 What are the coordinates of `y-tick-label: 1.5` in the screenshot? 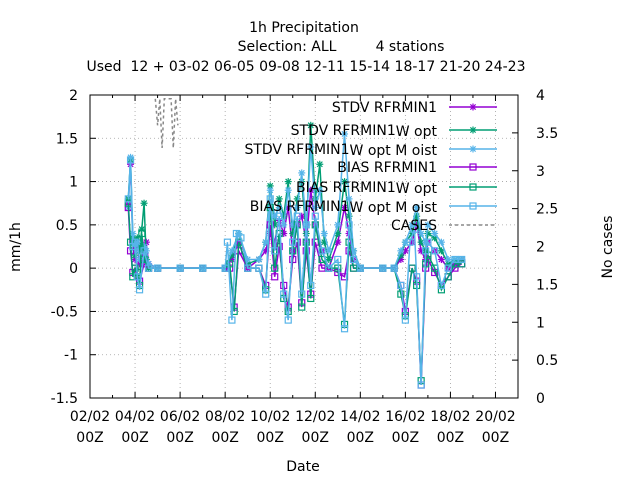 It's located at (67, 139).